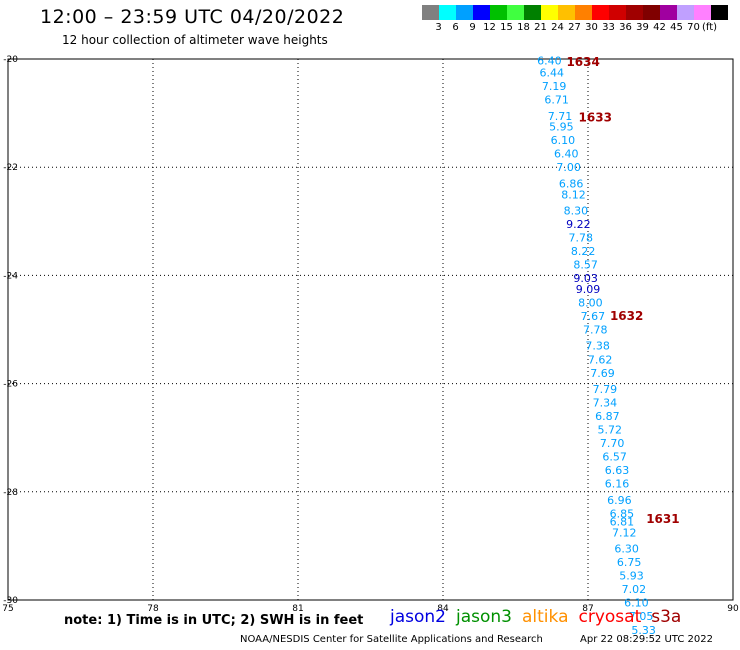 The image size is (740, 650). Describe the element at coordinates (626, 316) in the screenshot. I see `orbit-number-label: 1632` at that location.